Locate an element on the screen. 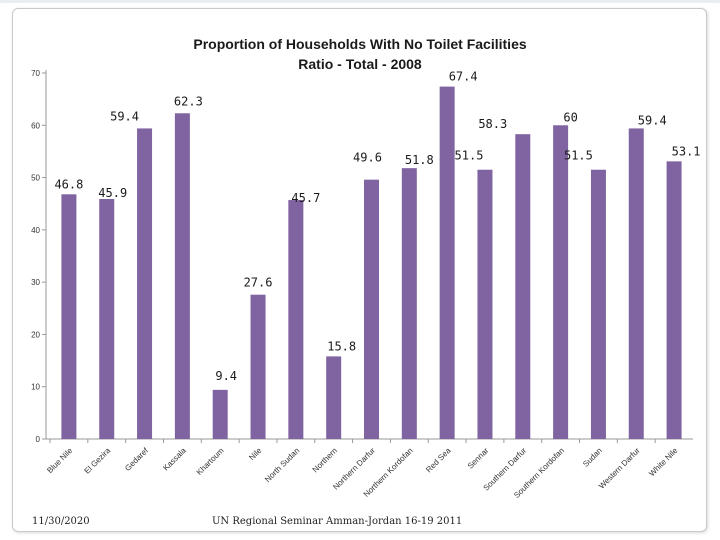  data-label-4: 9.4 is located at coordinates (226, 376).